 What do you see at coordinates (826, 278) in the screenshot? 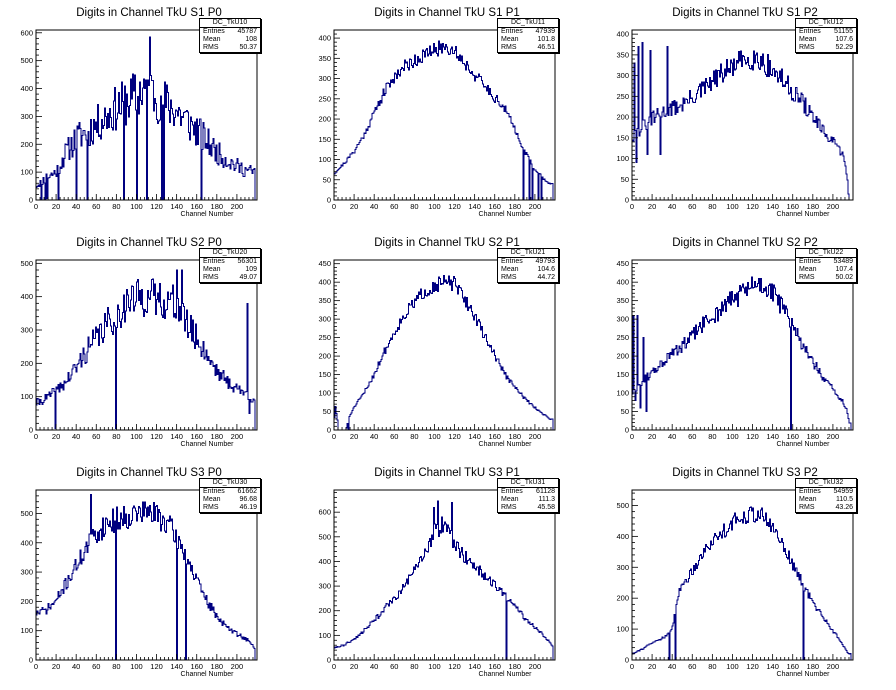
I see `stats-row-rms: RMS 50.02` at bounding box center [826, 278].